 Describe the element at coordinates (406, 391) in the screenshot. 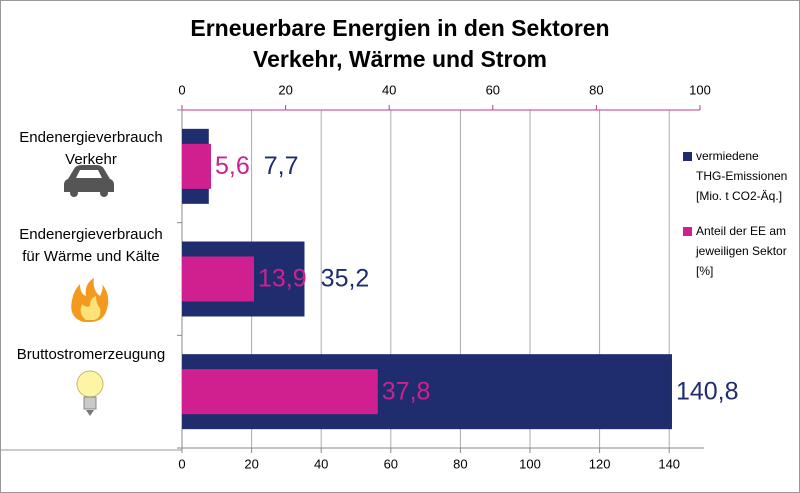

I see `value-label: 37,8` at that location.